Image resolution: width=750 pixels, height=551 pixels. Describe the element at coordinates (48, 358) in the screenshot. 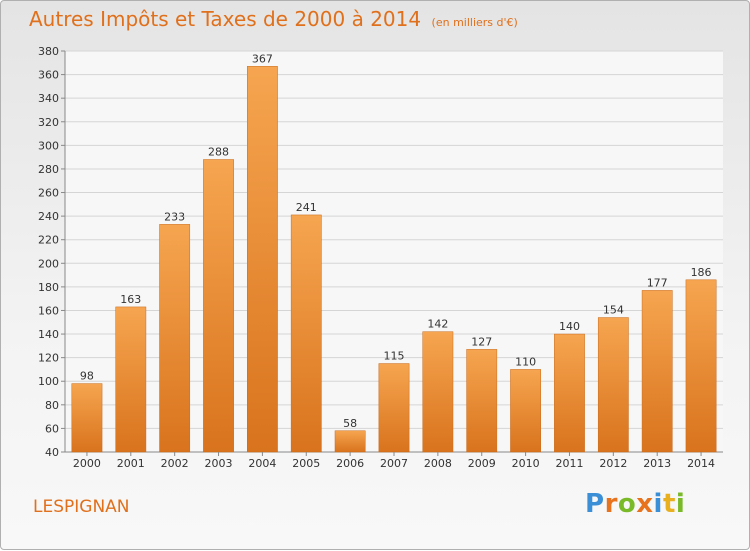

I see `y-tick-label: 120` at that location.